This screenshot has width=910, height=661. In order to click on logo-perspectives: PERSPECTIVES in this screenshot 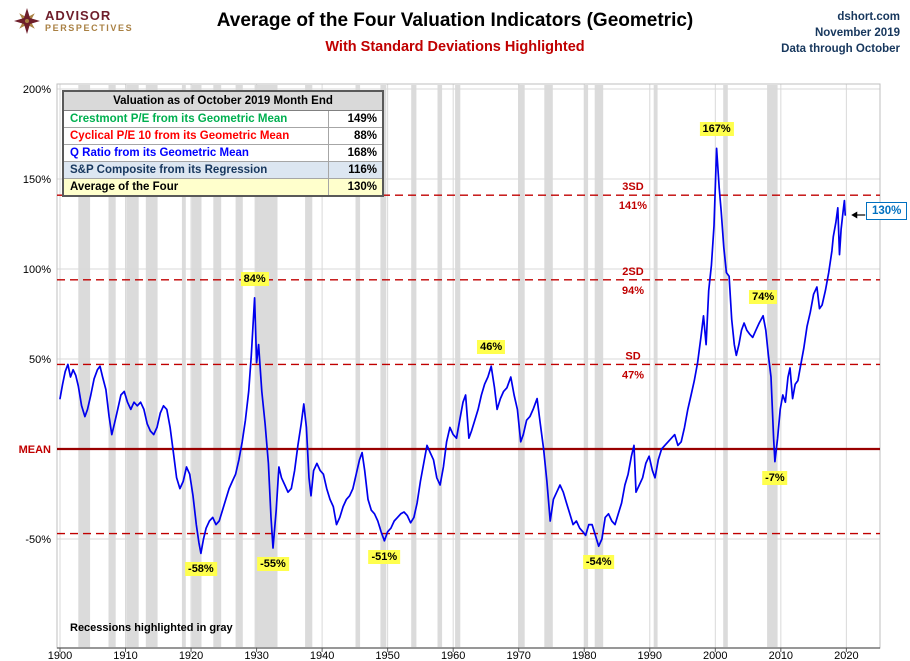, I will do `click(89, 28)`.